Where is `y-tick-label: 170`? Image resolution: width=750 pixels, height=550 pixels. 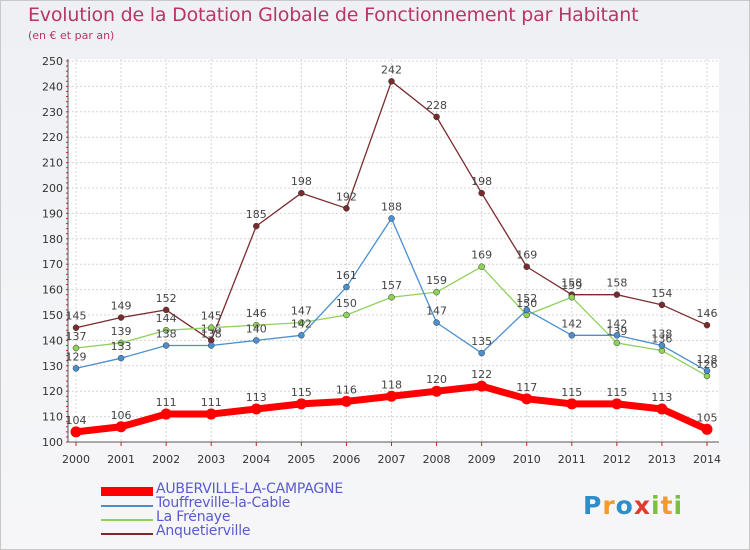
y-tick-label: 170 is located at coordinates (52, 264).